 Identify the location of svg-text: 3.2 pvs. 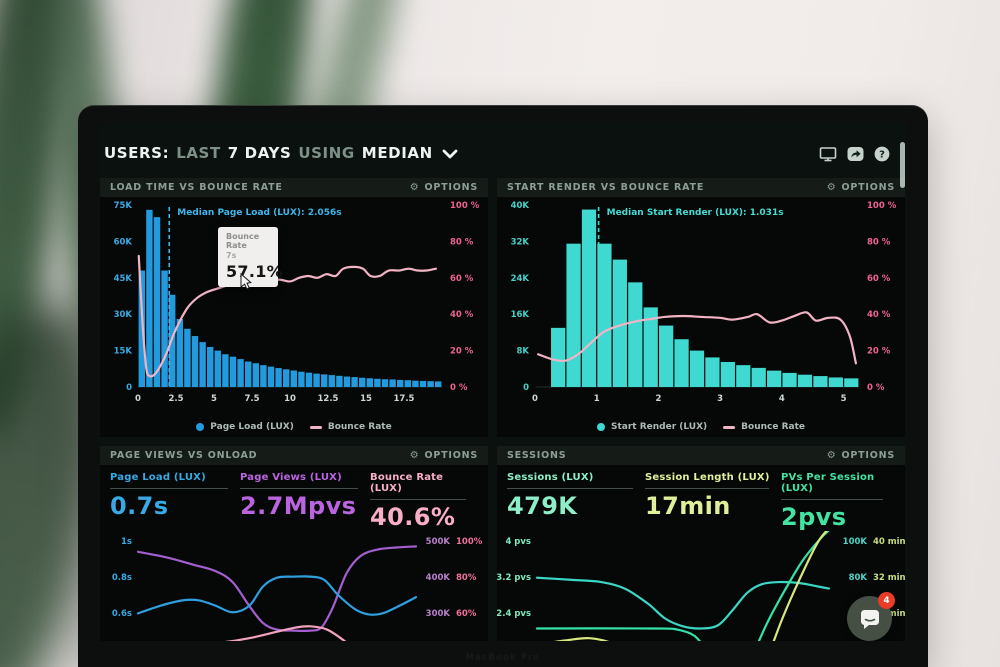
(514, 578).